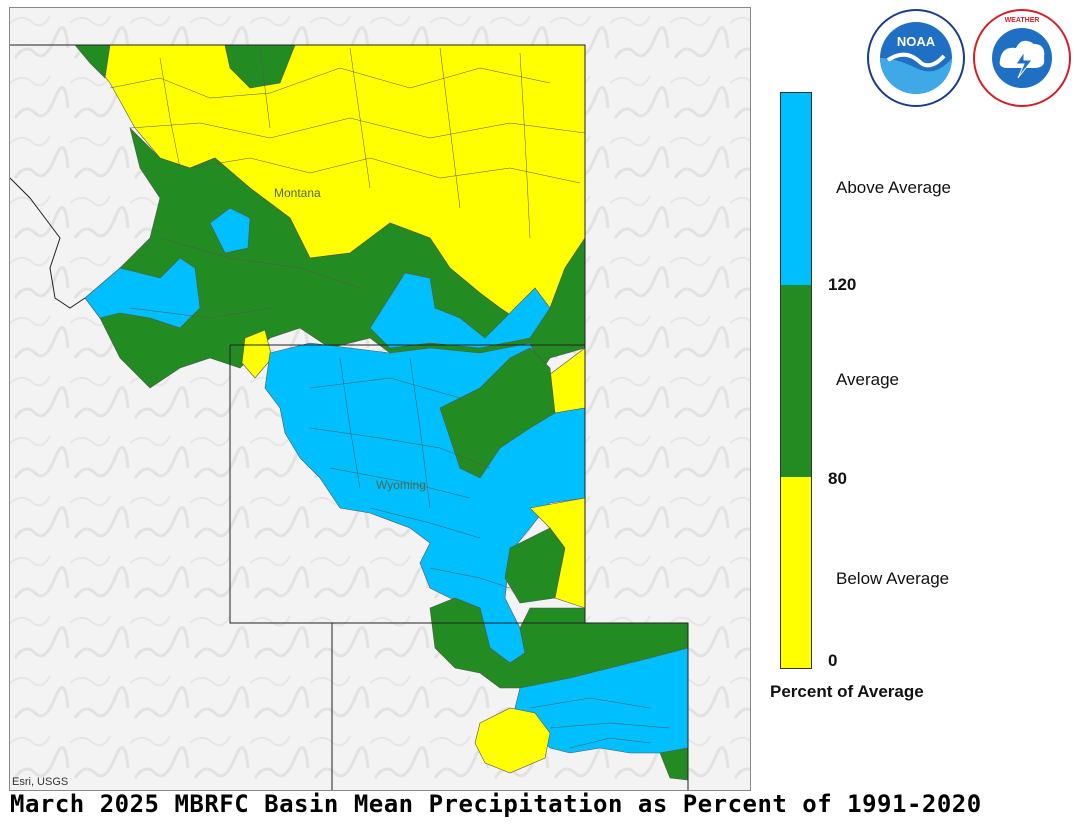  Describe the element at coordinates (916, 58) in the screenshot. I see `noaa-logo: NOAA` at that location.